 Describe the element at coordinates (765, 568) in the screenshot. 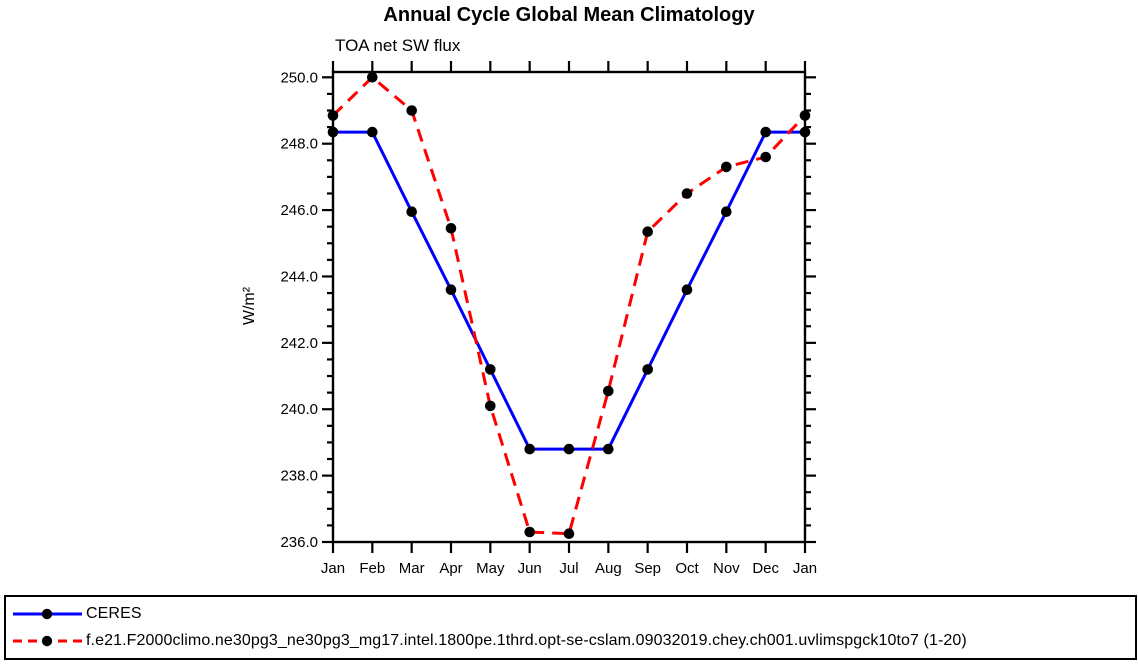

I see `x-tick-label: Dec` at that location.